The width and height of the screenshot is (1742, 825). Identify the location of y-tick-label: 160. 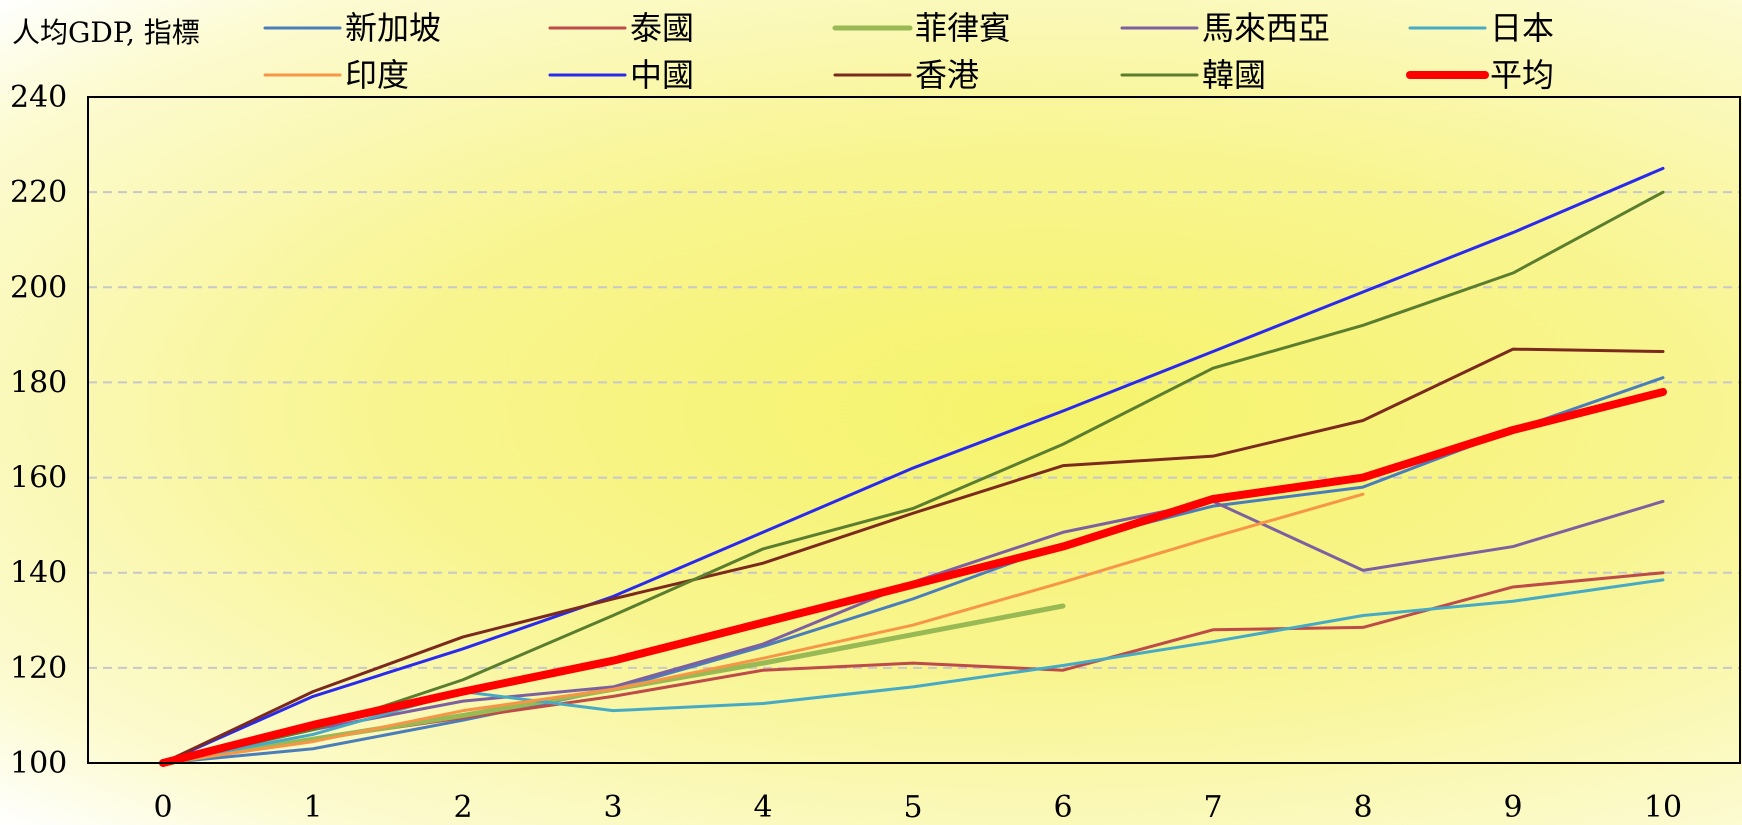
(38, 478).